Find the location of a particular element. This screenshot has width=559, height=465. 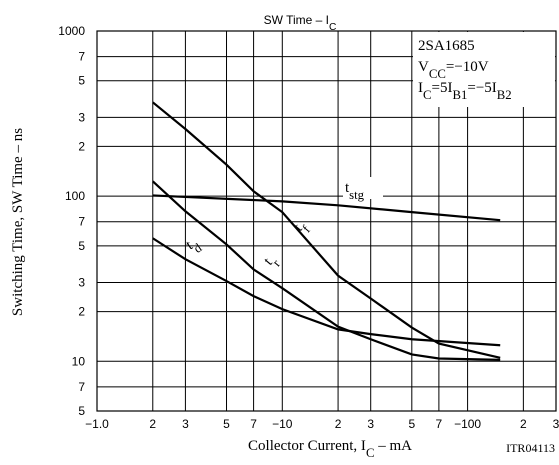

chart-title: SW Time – IC is located at coordinates (300, 23).